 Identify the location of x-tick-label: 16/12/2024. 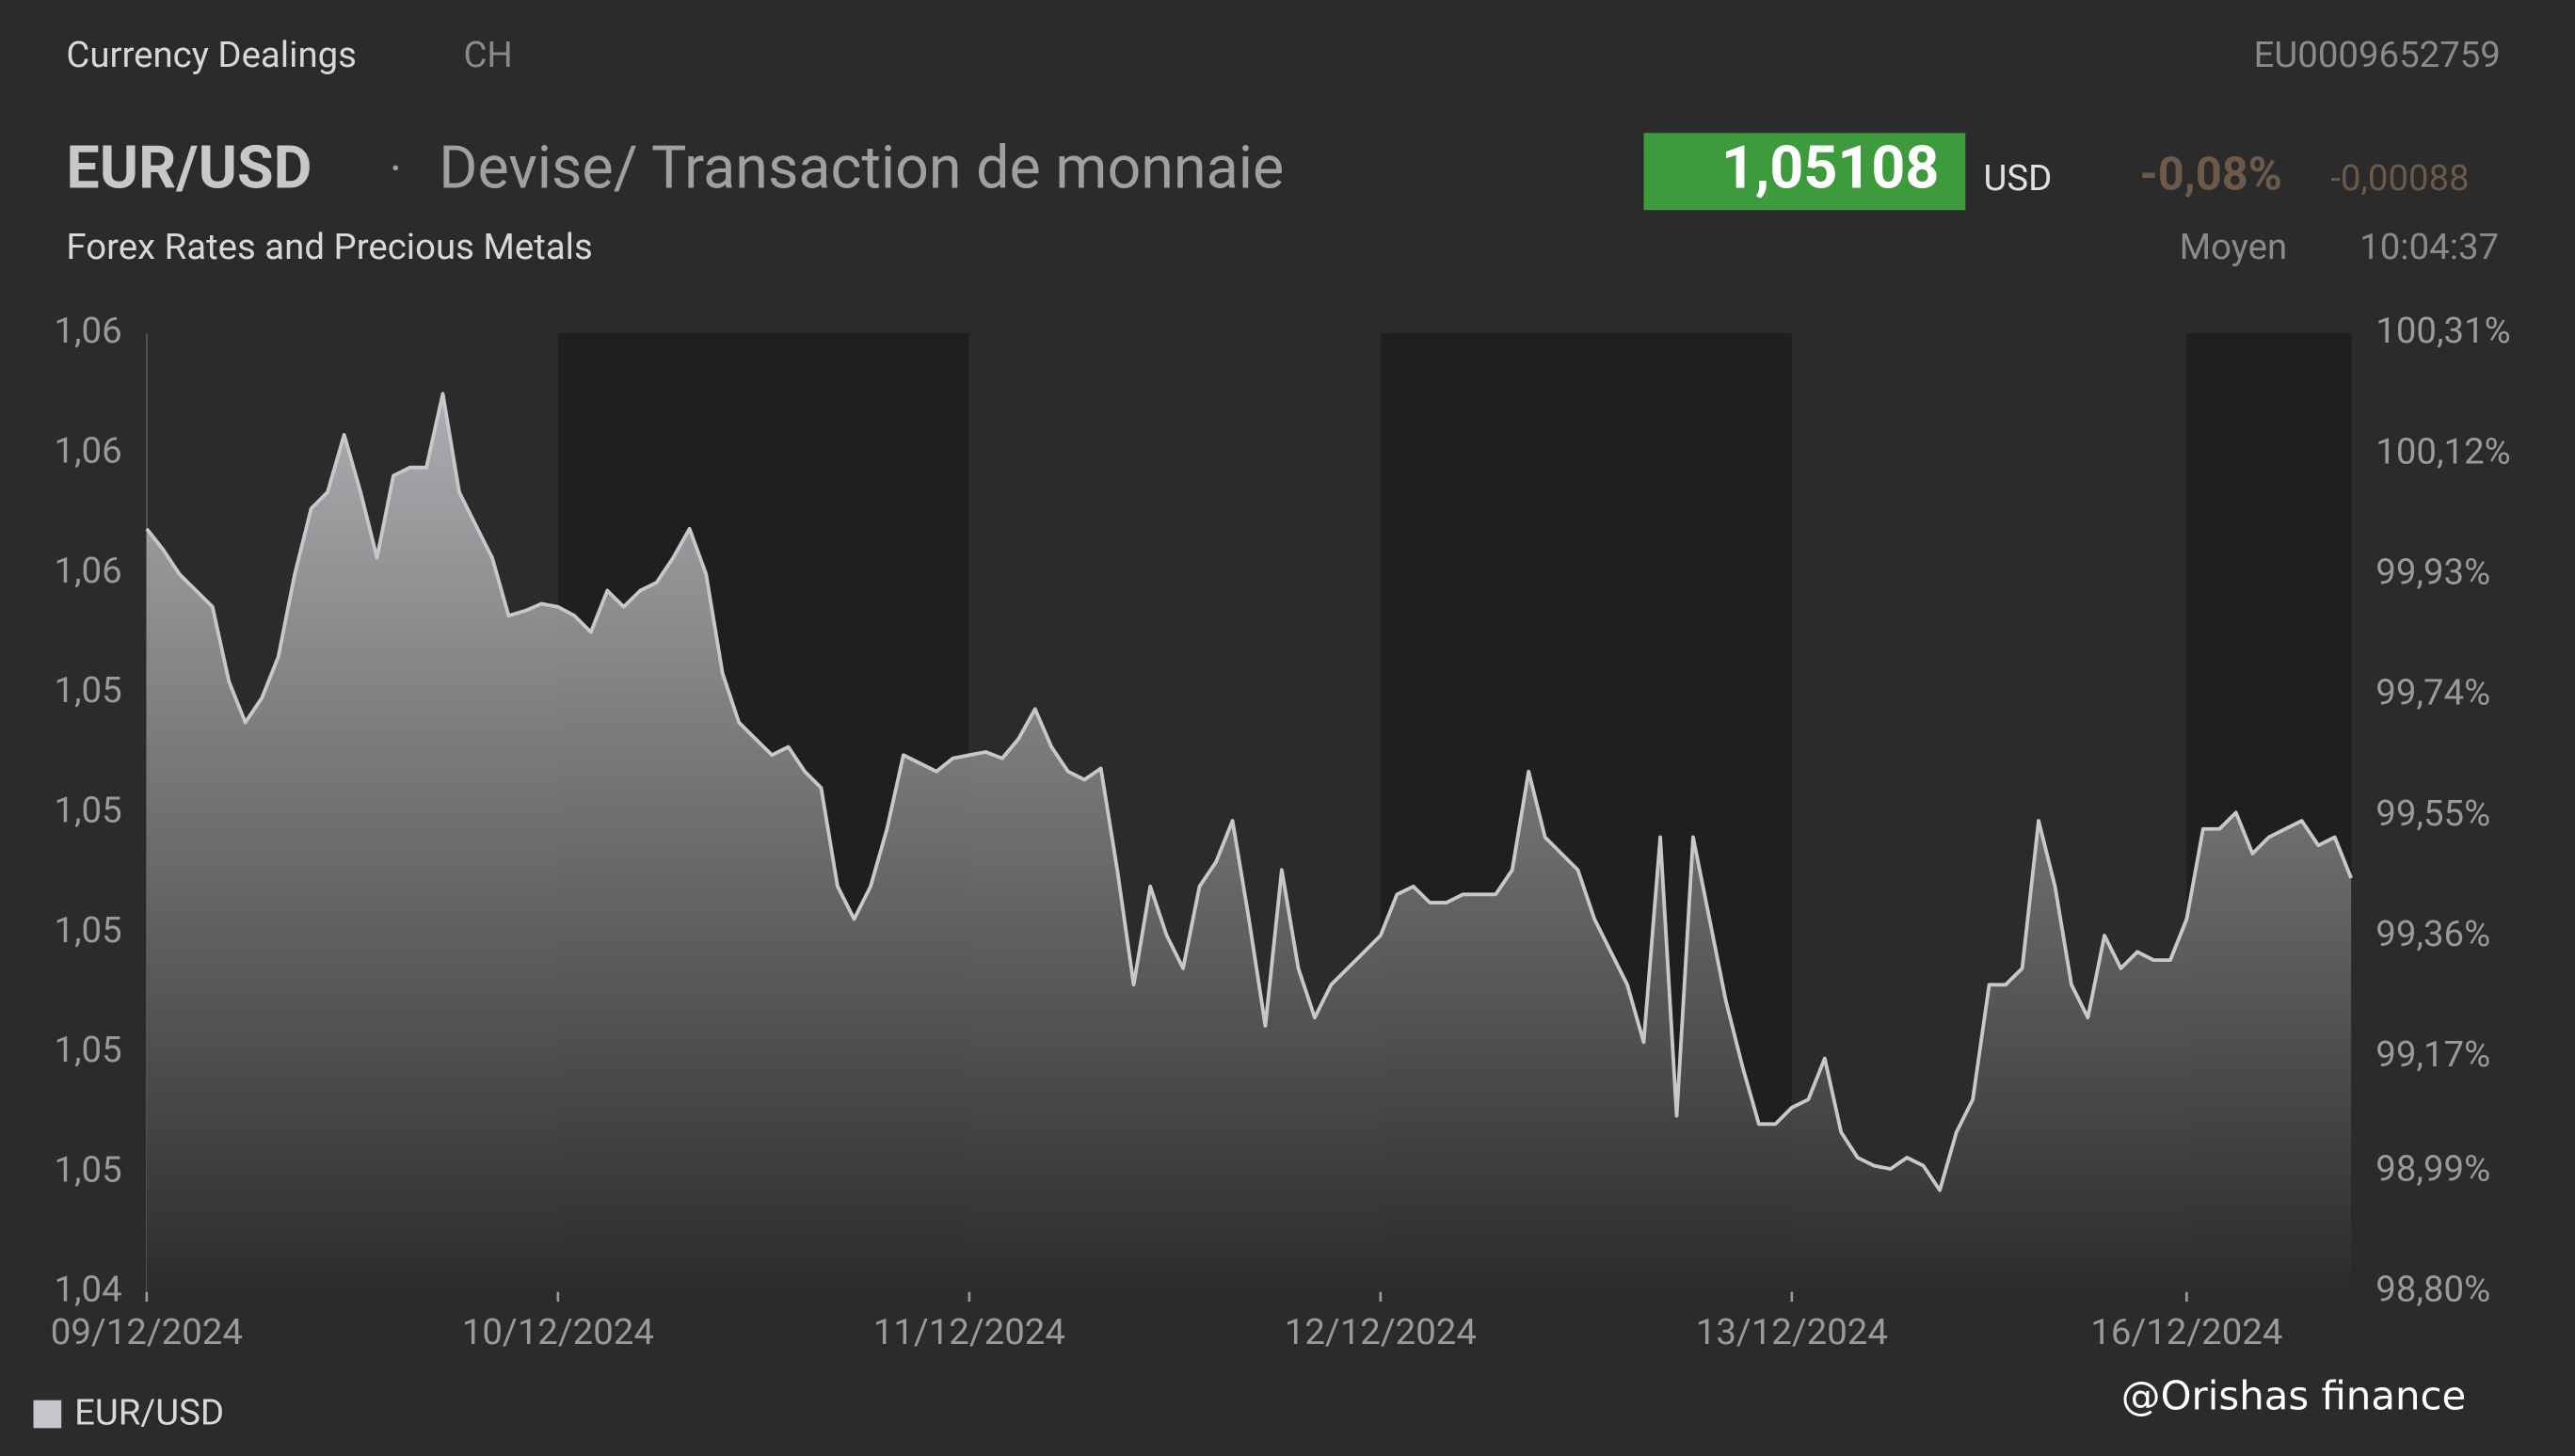
(2186, 1332).